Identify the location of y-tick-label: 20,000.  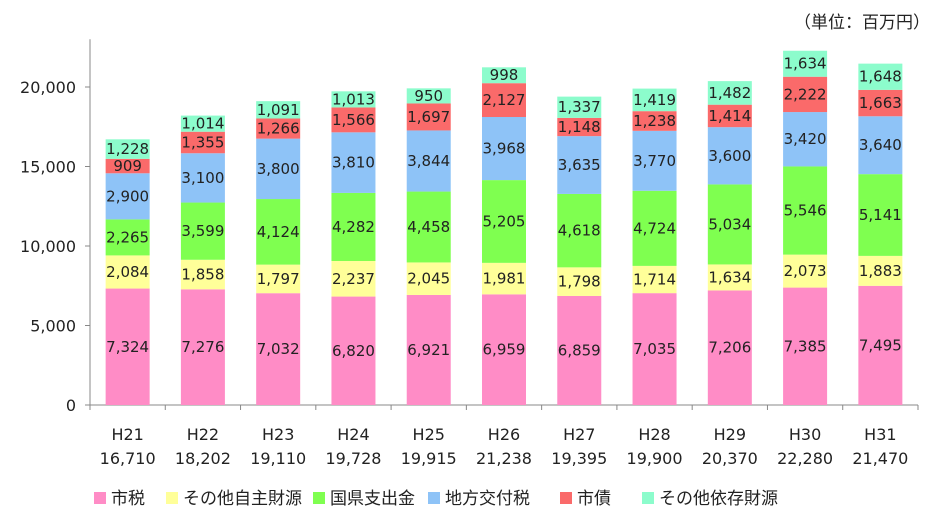
(48, 87).